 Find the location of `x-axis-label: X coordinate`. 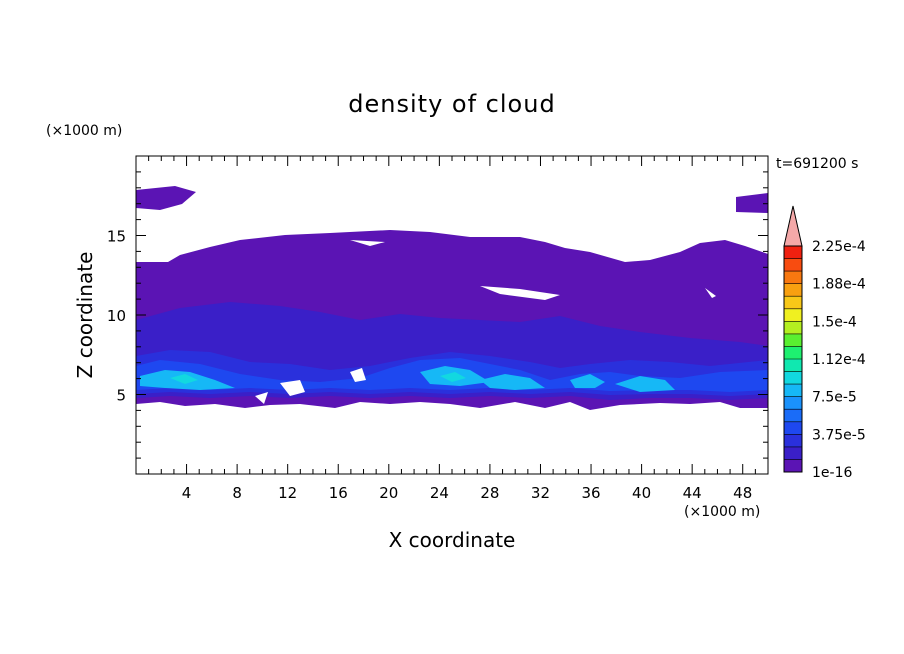

x-axis-label: X coordinate is located at coordinates (452, 540).